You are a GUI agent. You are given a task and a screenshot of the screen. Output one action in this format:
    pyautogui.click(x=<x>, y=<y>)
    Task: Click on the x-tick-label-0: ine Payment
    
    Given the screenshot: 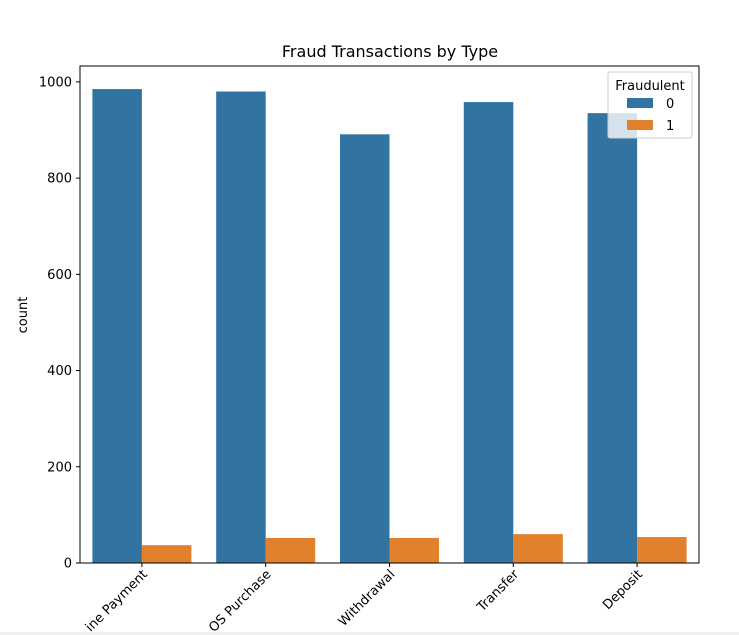 What is the action you would take?
    pyautogui.click(x=117, y=601)
    